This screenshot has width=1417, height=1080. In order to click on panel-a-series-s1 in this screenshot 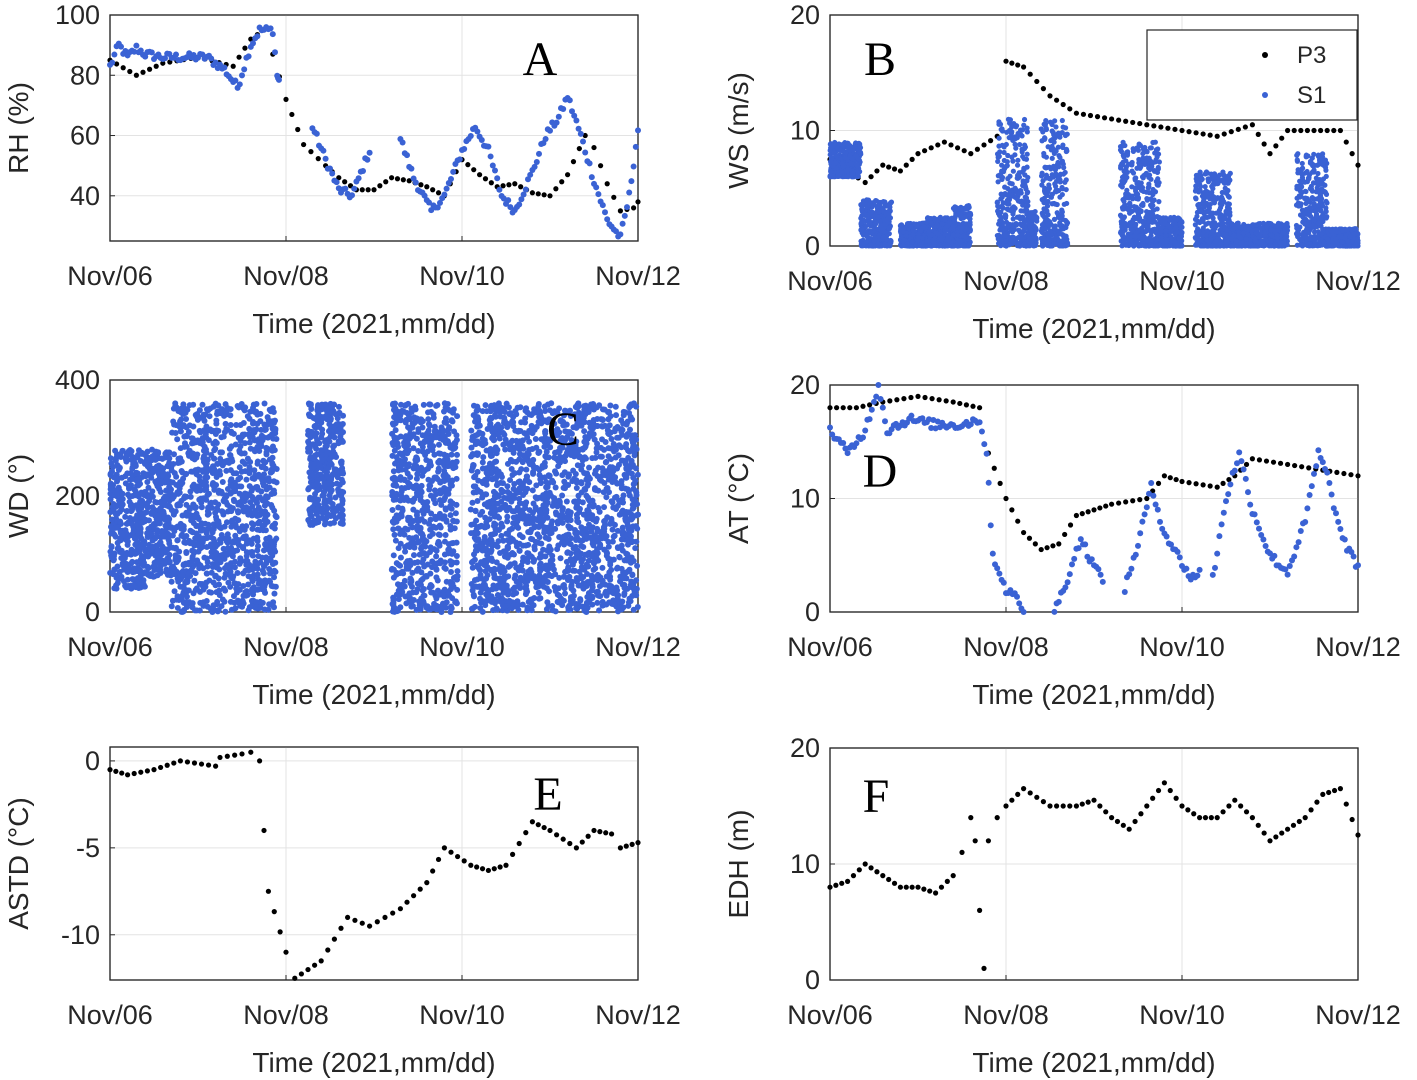, I will do `click(374, 132)`.